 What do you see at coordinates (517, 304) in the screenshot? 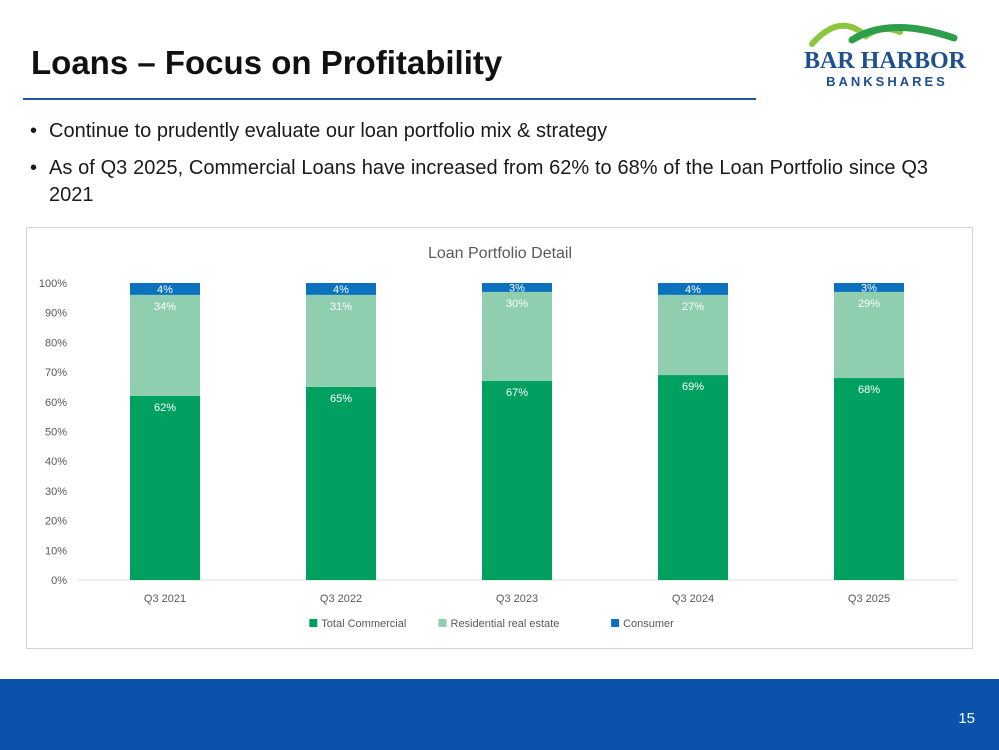
I see `data-label-residential-real-estate: 30%` at bounding box center [517, 304].